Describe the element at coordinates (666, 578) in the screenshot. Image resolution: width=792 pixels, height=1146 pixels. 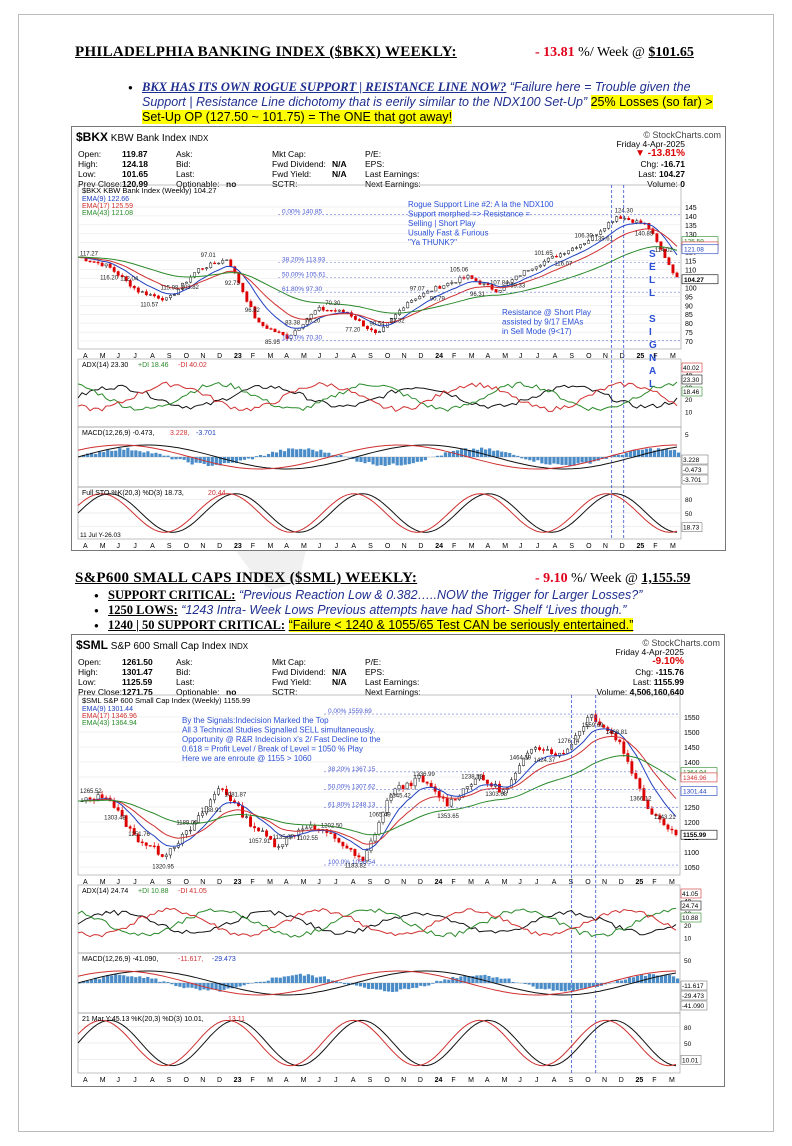
I see `sml-price: 1,155.59` at that location.